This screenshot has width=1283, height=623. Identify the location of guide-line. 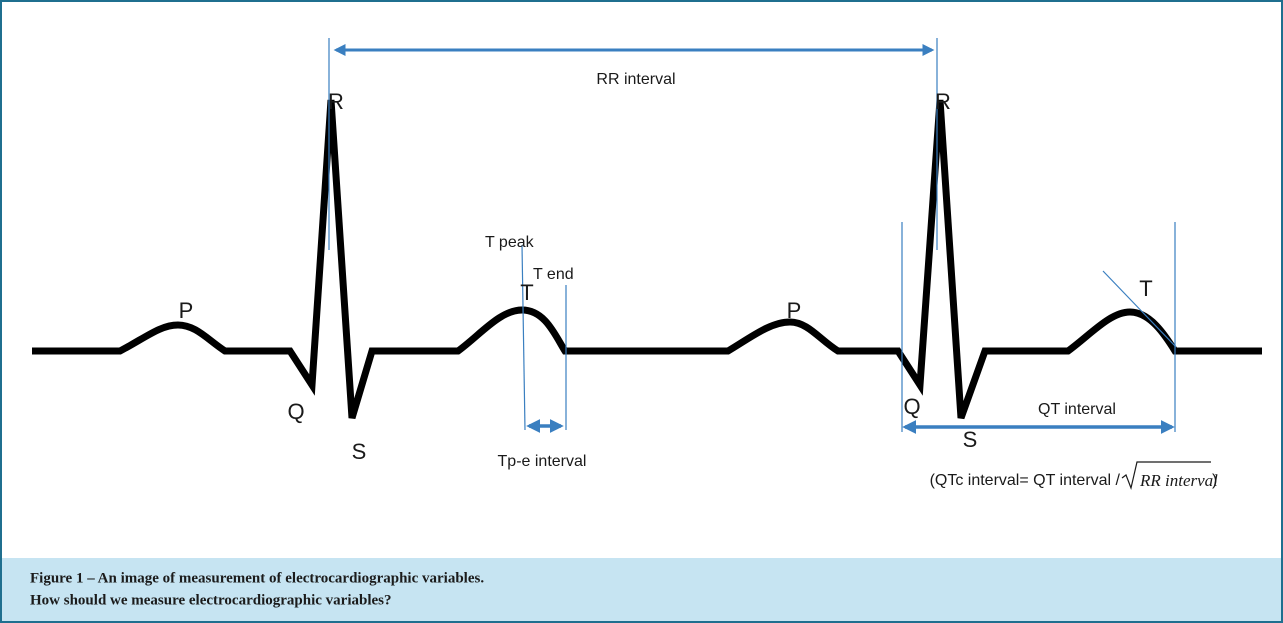
(523, 337).